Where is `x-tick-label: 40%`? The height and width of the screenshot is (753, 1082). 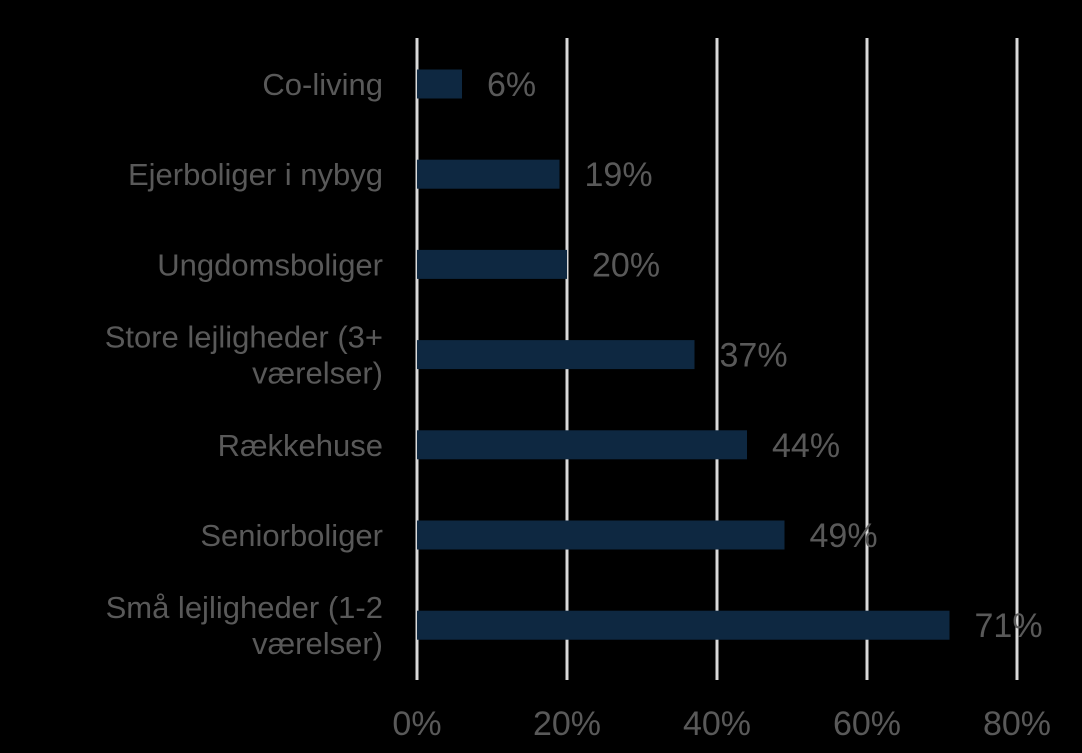
x-tick-label: 40% is located at coordinates (717, 724).